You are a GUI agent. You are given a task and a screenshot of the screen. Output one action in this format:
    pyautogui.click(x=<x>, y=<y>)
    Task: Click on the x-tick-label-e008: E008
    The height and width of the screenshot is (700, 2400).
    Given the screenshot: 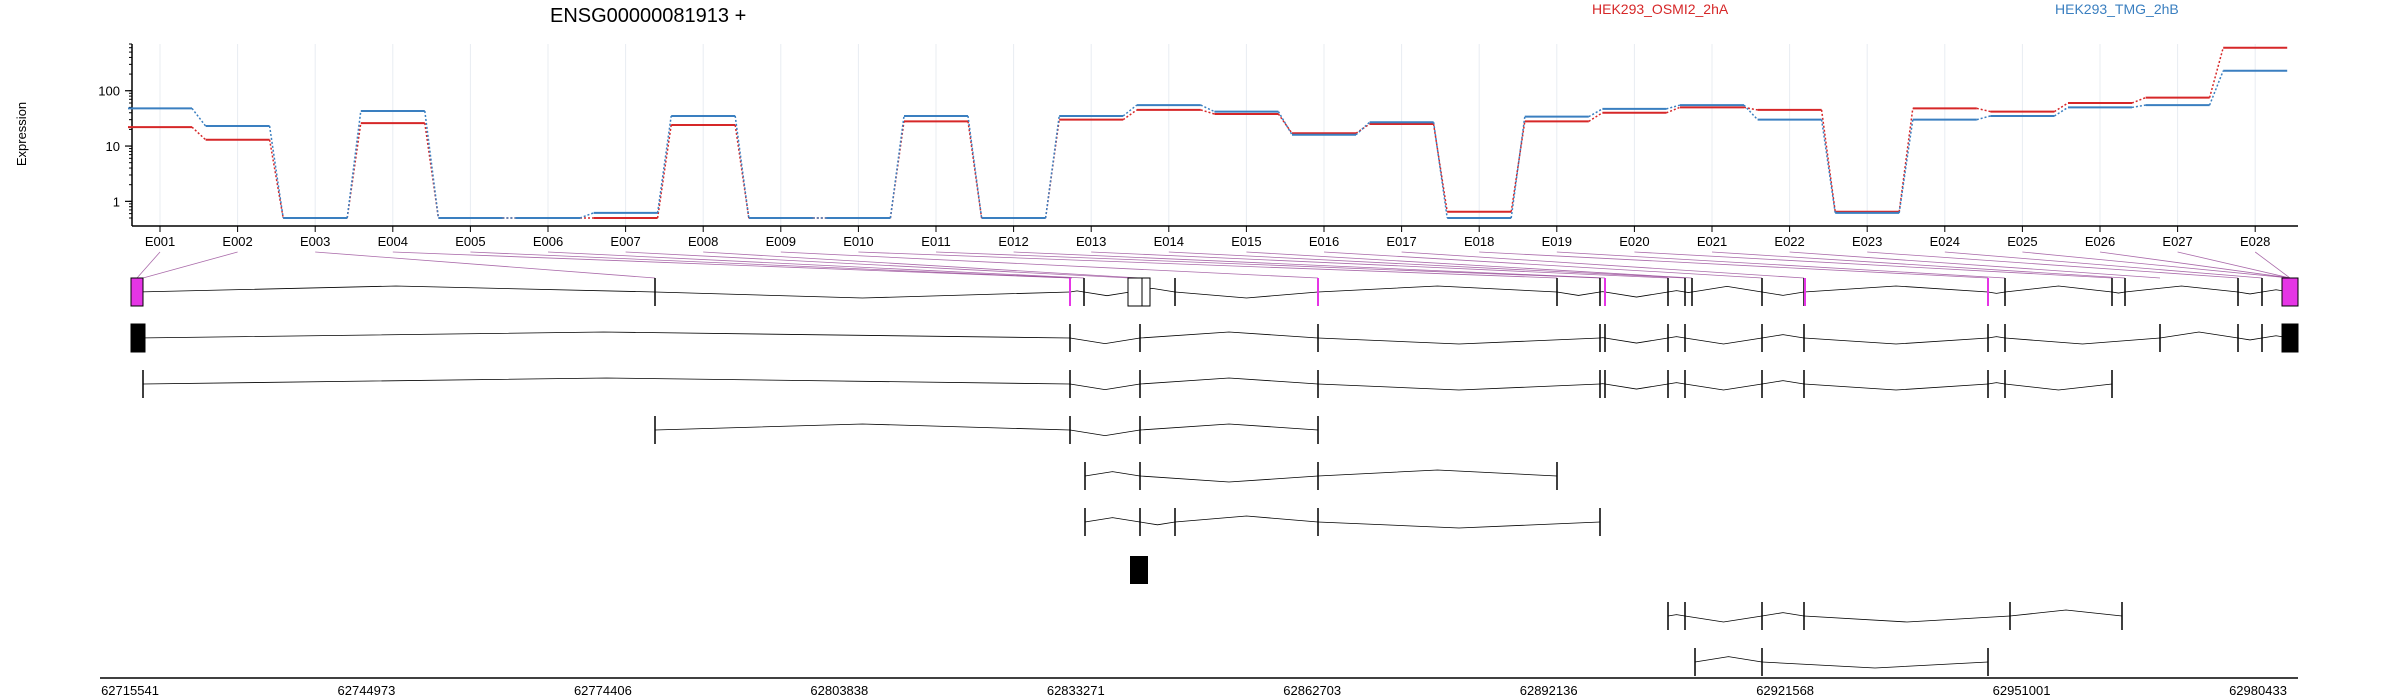 What is the action you would take?
    pyautogui.click(x=703, y=241)
    